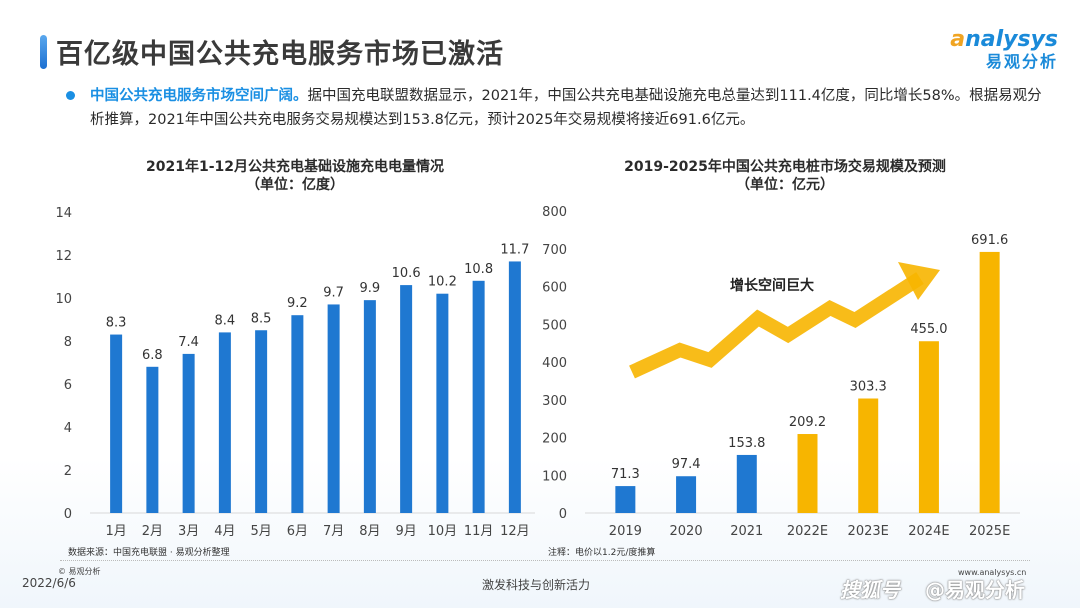  What do you see at coordinates (70, 95) in the screenshot?
I see `bullet-icon` at bounding box center [70, 95].